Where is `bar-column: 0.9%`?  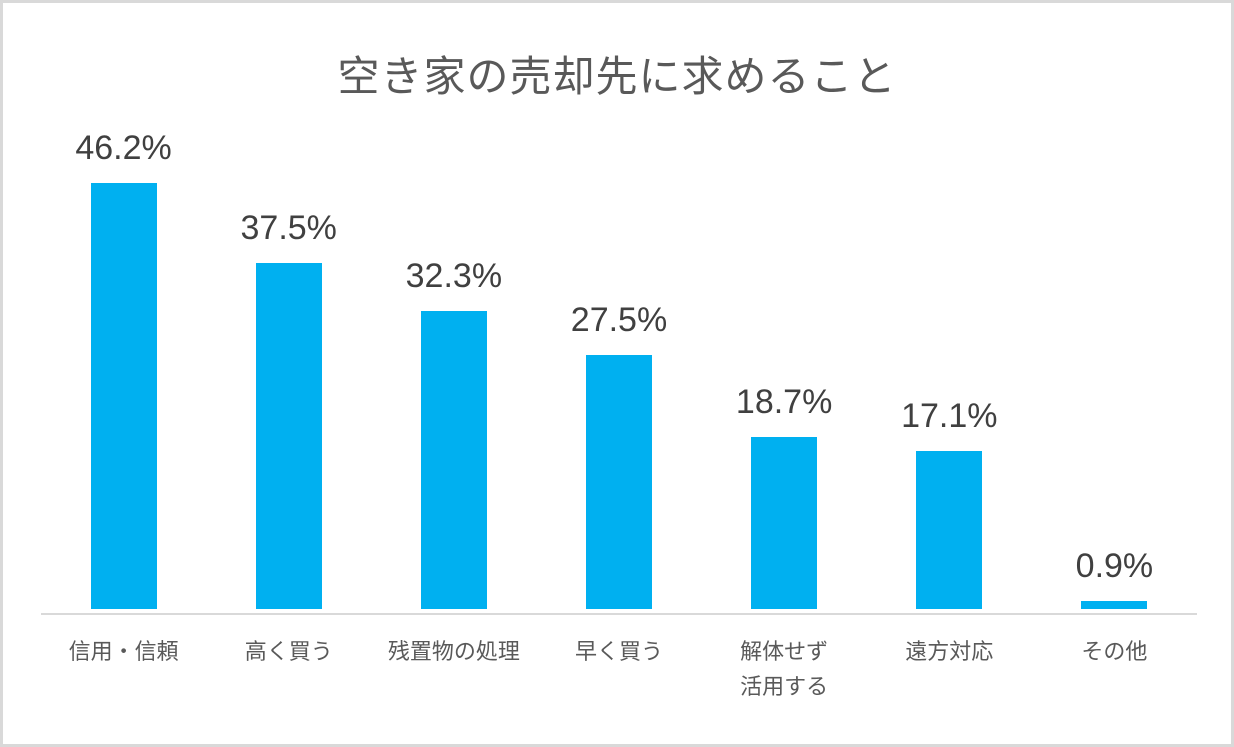 bar-column: 0.9% is located at coordinates (1114, 578).